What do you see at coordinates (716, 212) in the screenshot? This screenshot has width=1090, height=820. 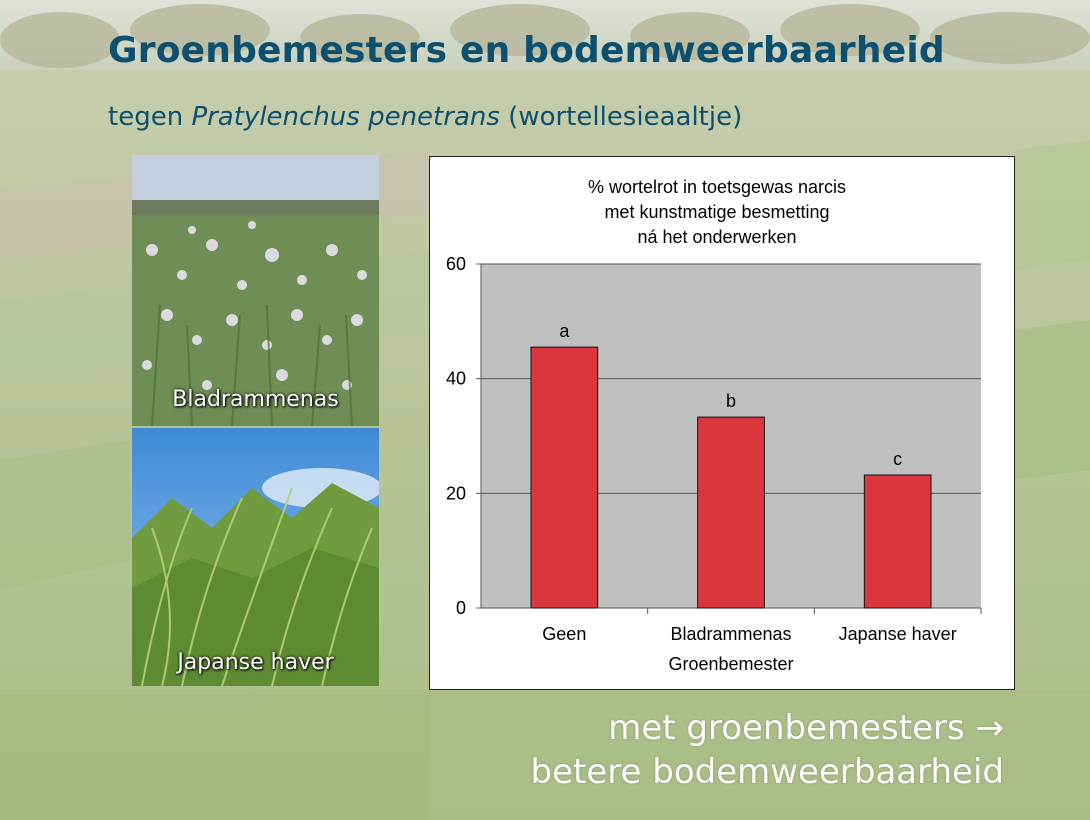 I see `chart-title-line: met kunstmatige besmetting` at bounding box center [716, 212].